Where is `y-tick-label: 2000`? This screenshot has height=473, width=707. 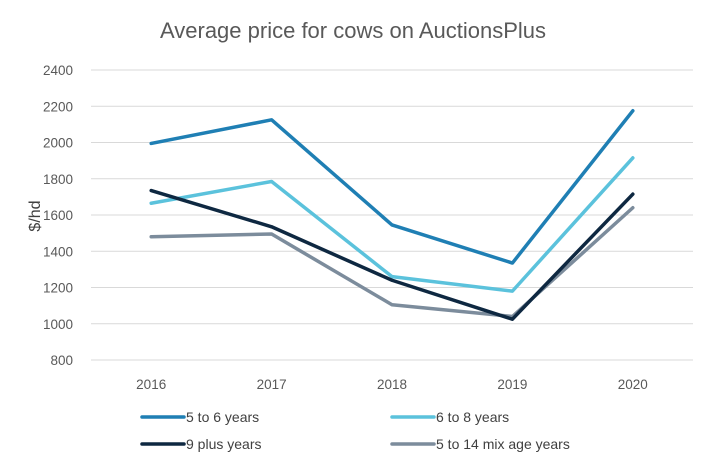 y-tick-label: 2000 is located at coordinates (58, 143).